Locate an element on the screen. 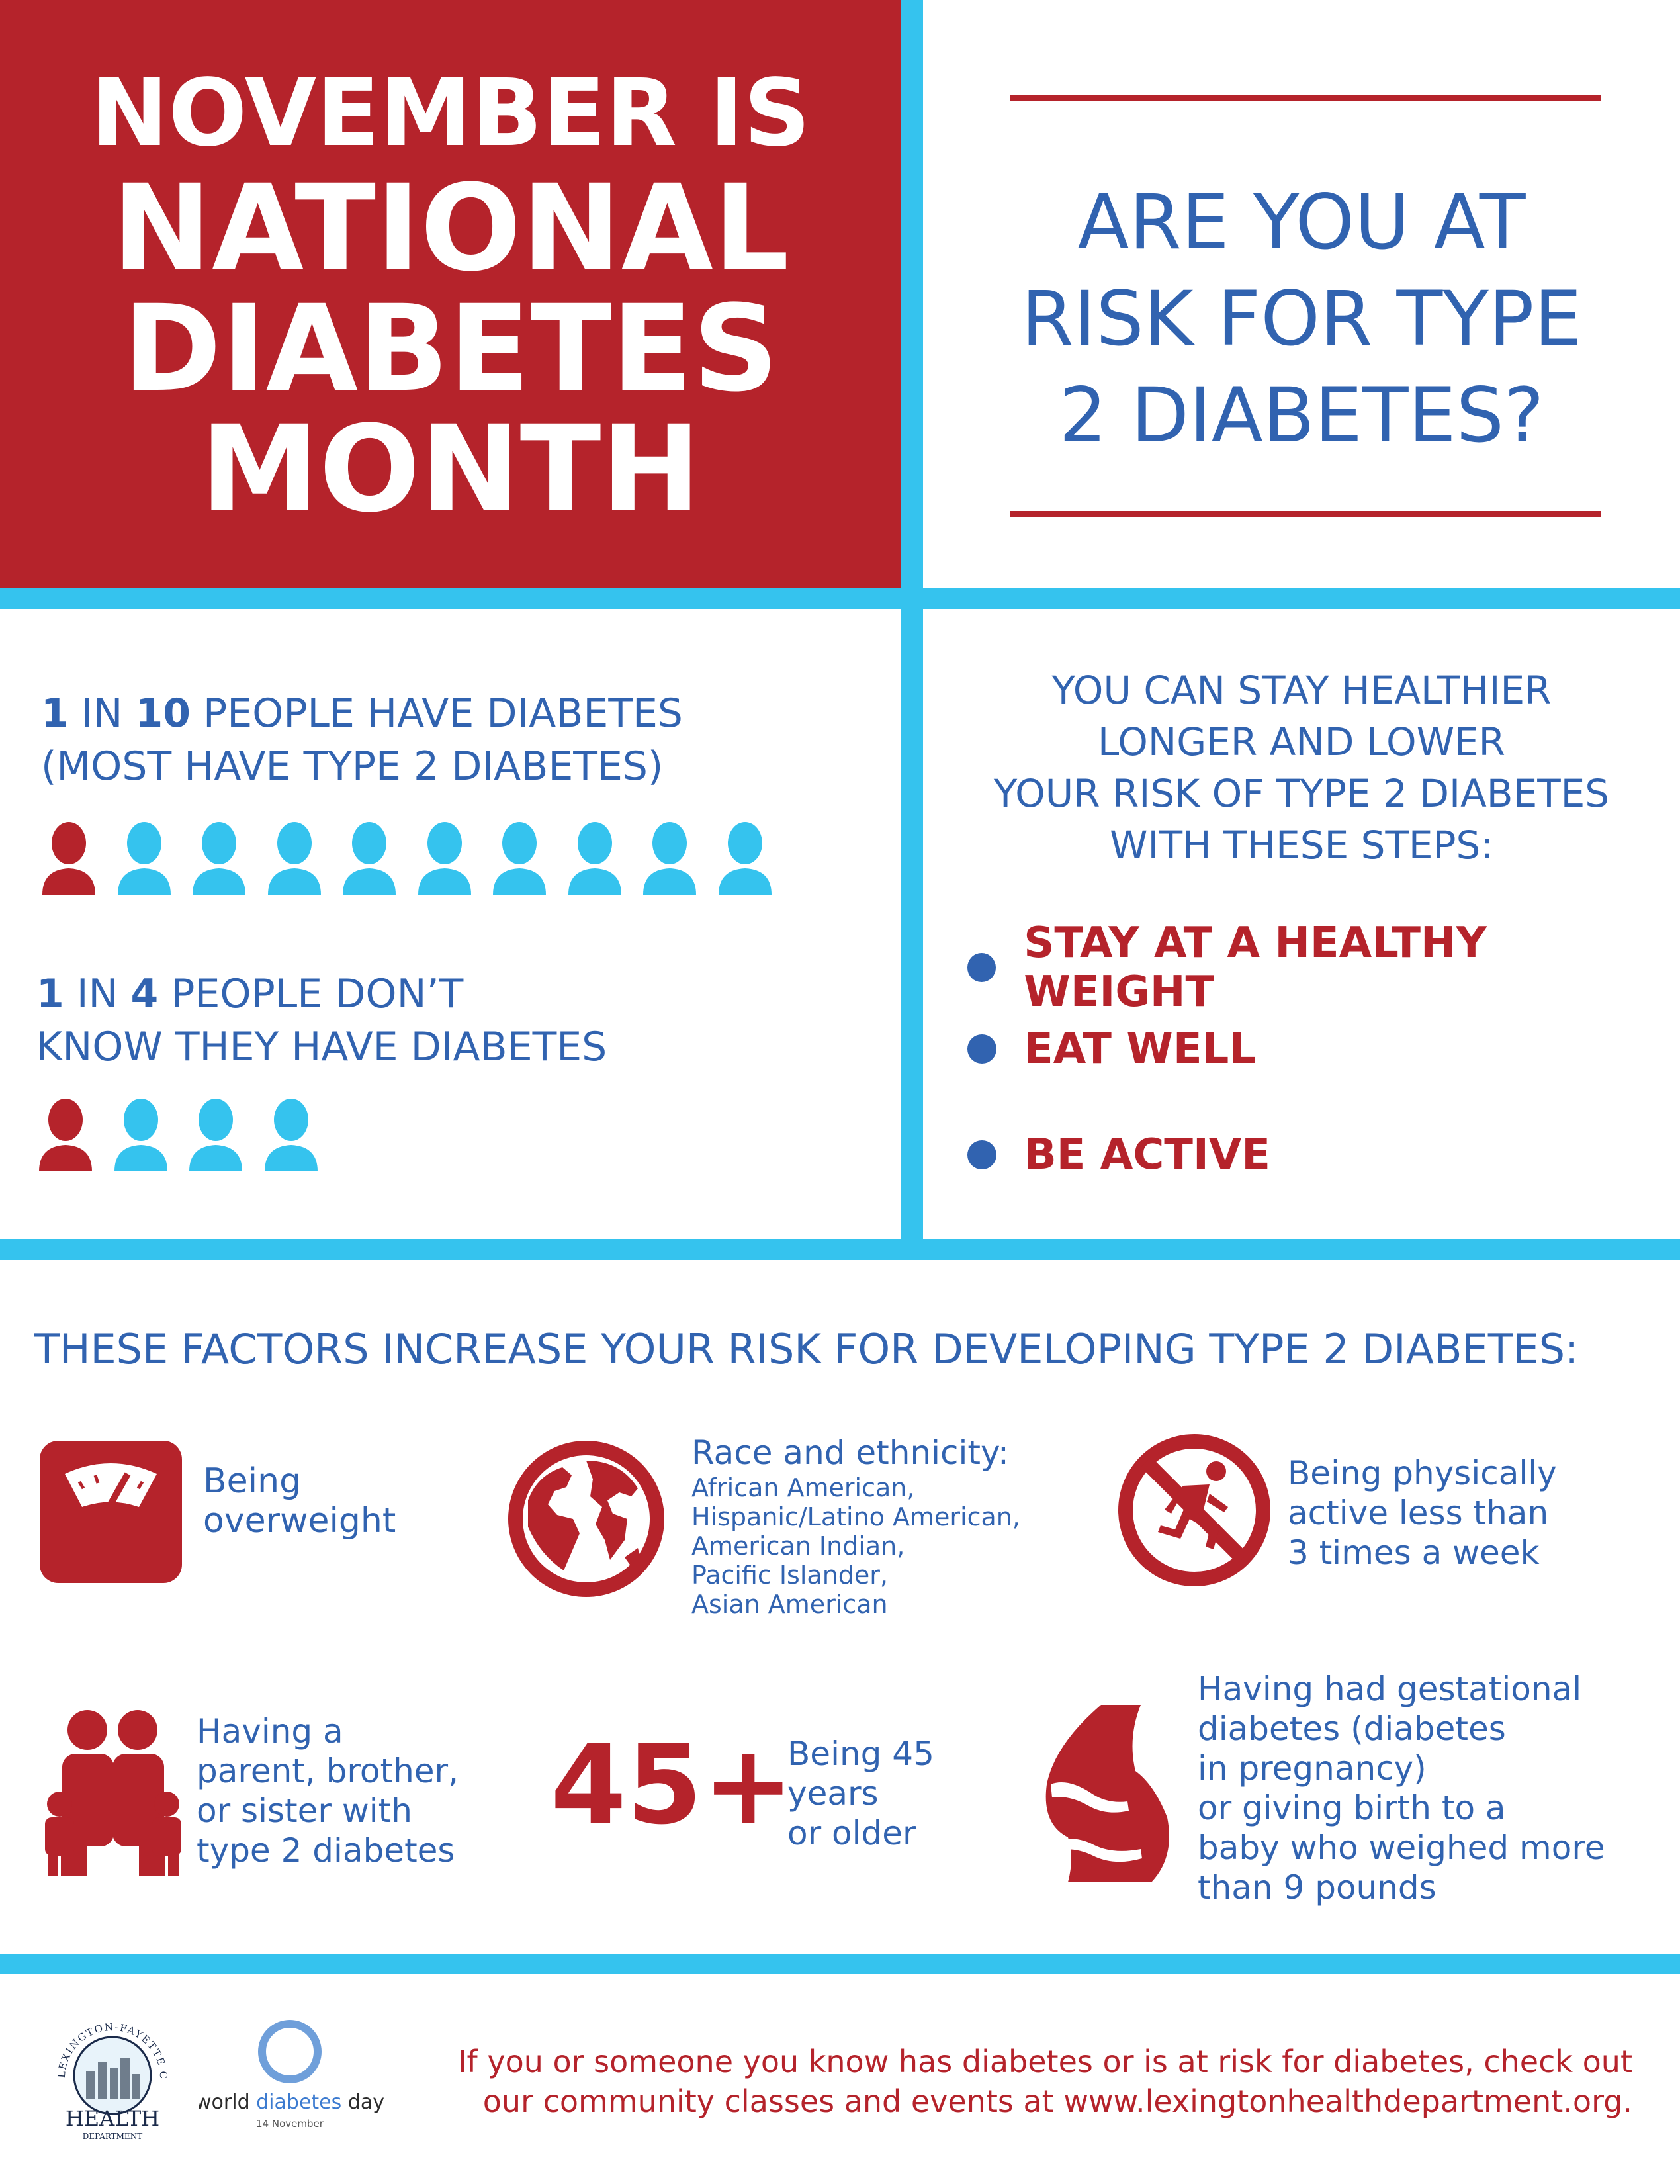 Image resolution: width=1680 pixels, height=2184 pixels. factor-gestational-line-1: Having had gestational is located at coordinates (1390, 1689).